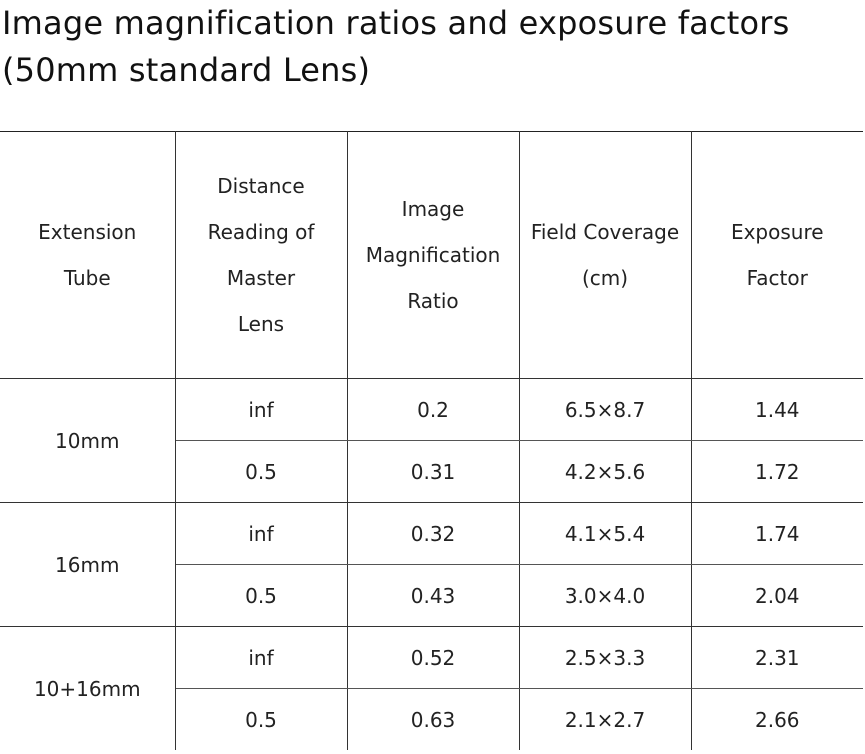 This screenshot has width=865, height=754. Describe the element at coordinates (605, 533) in the screenshot. I see `field-cell: 4.1×5.4` at that location.